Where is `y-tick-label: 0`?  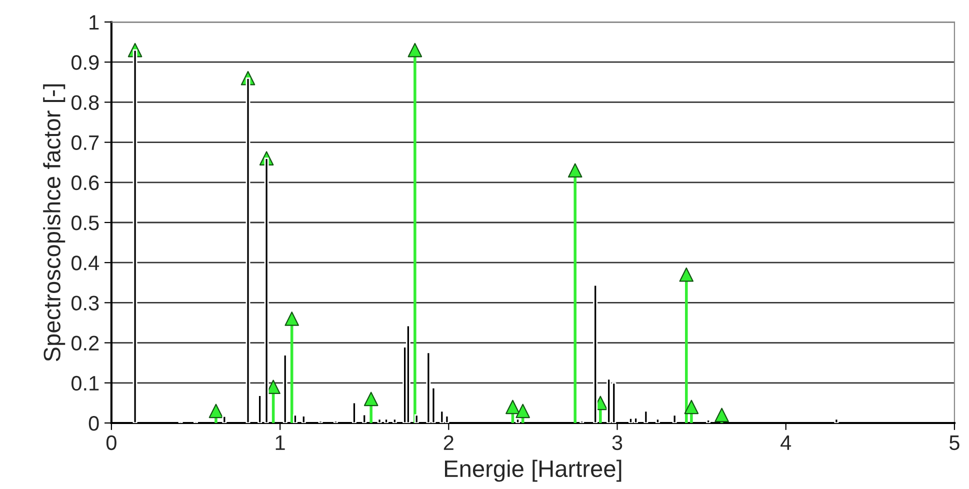 y-tick-label: 0 is located at coordinates (93, 423).